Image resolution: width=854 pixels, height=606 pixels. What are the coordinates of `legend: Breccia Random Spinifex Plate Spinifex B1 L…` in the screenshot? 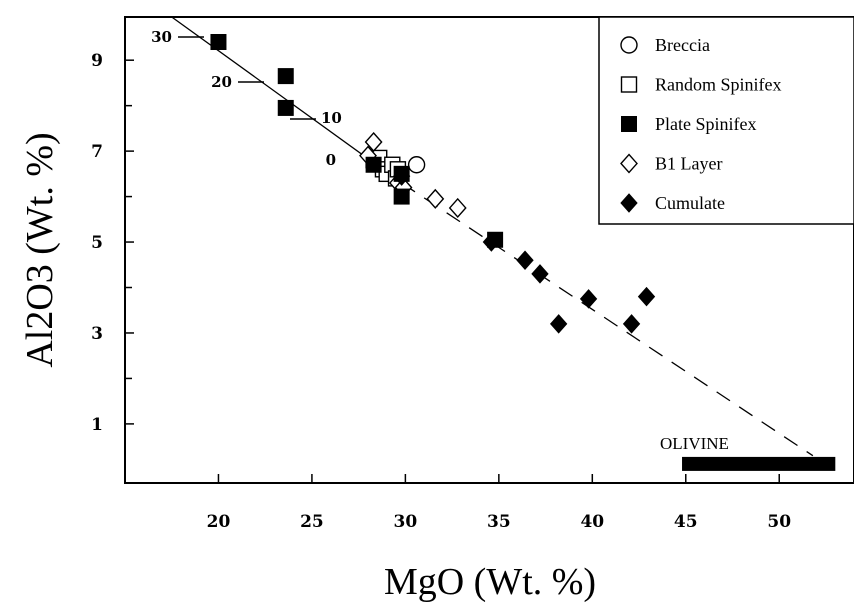 It's located at (726, 120).